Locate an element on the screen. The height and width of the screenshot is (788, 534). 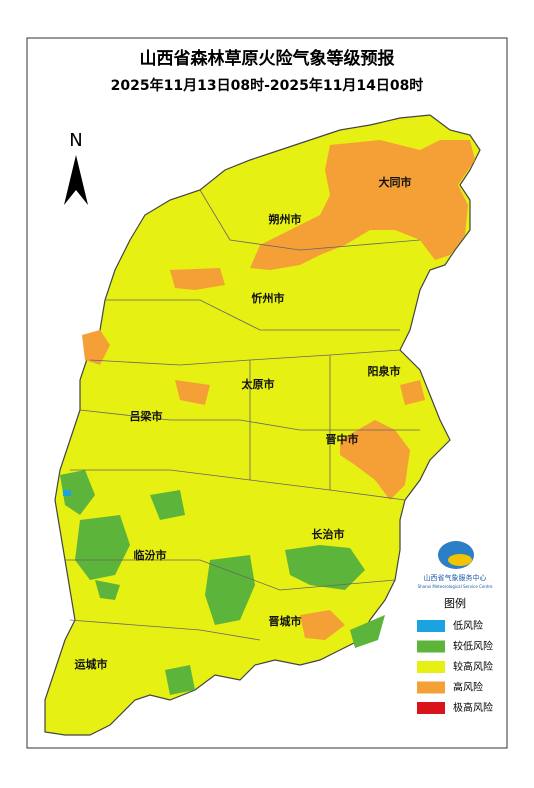
logo-english: Shanxi Meteorological Service Centre is located at coordinates (455, 586).